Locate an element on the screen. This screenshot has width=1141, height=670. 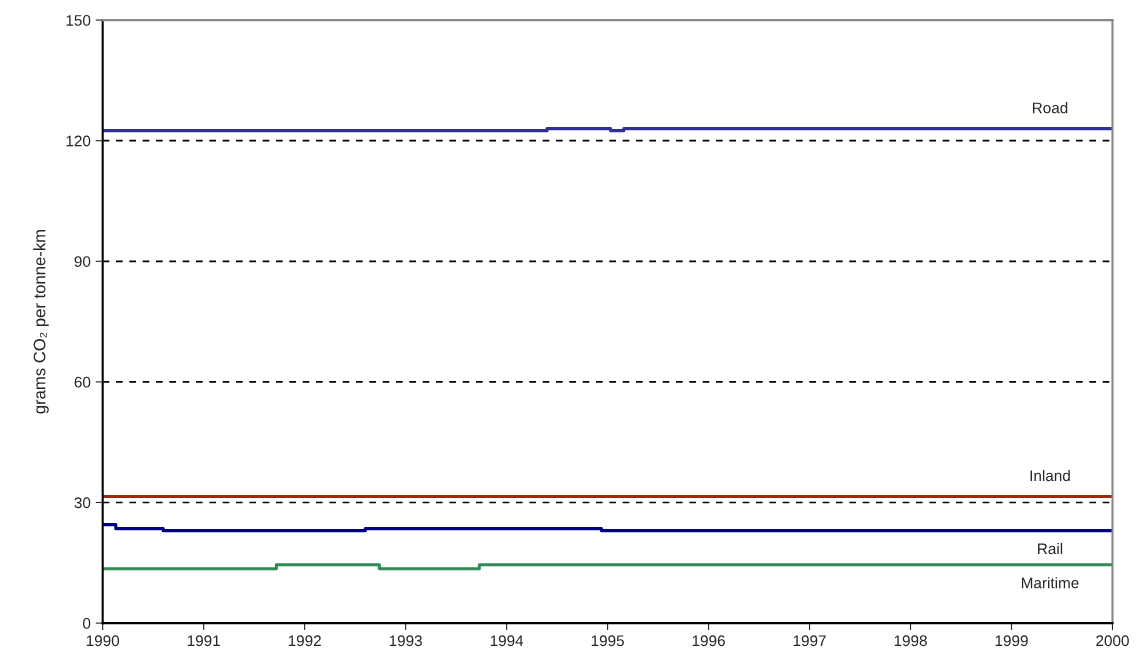
x-tick-label: 1990 is located at coordinates (103, 641).